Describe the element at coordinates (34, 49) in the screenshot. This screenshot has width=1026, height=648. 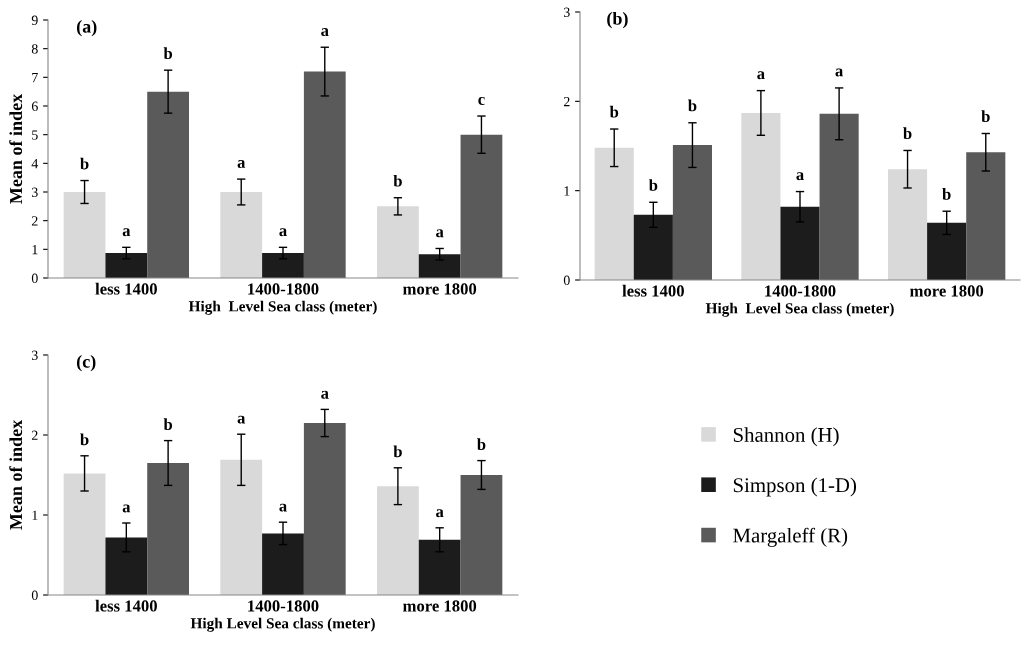
I see `y-tick-label: 8` at that location.